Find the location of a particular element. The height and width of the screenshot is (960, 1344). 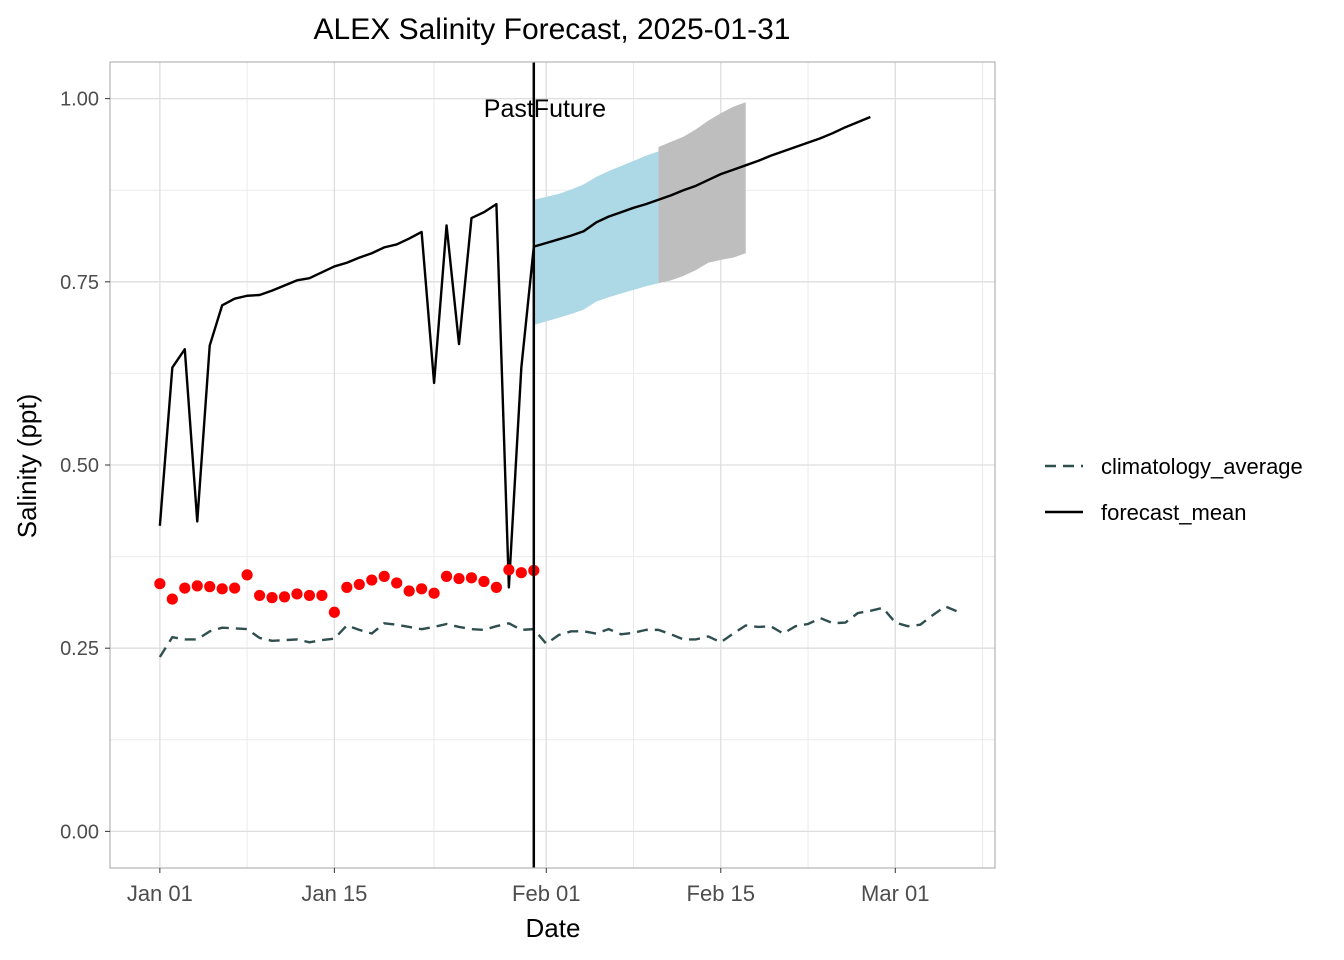

interval-band-grey is located at coordinates (702, 193).